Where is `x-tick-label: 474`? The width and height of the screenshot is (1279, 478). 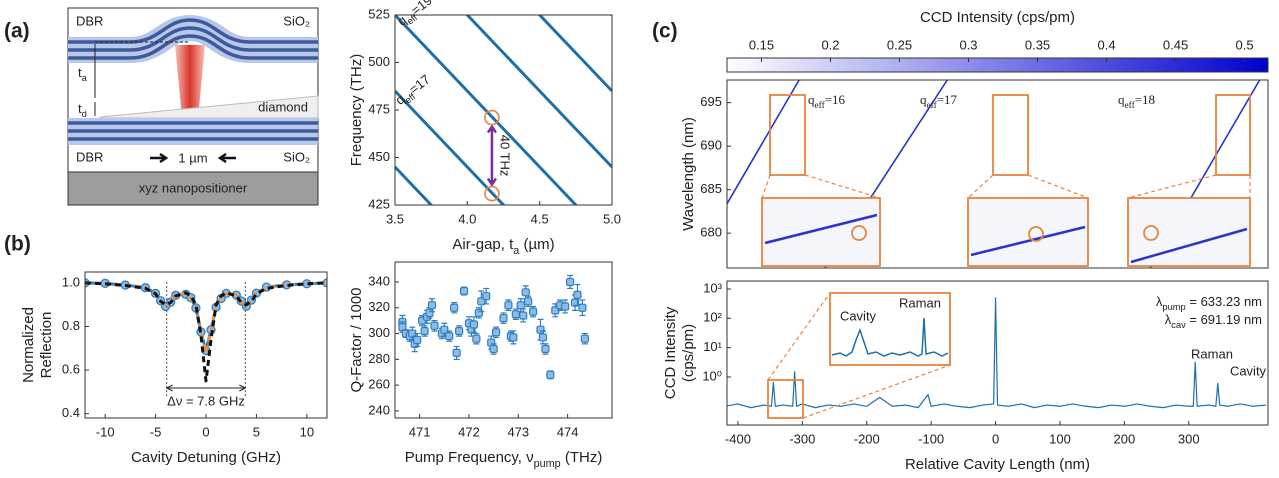 x-tick-label: 474 is located at coordinates (568, 431).